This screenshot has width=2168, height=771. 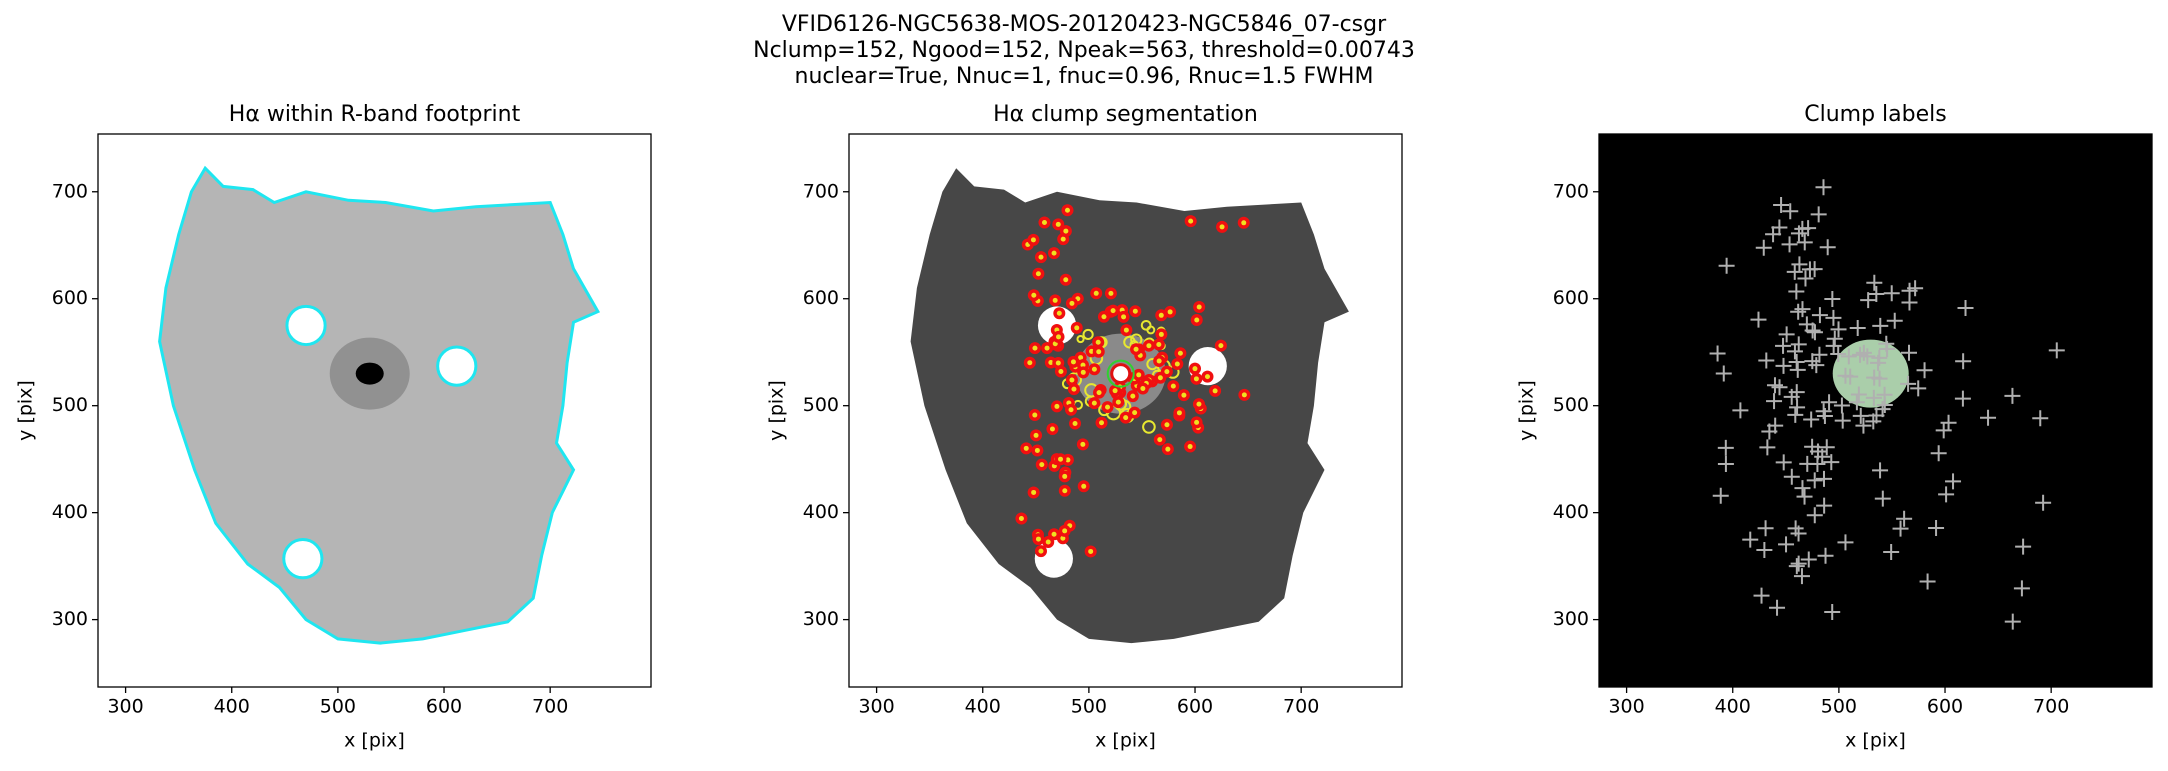 What do you see at coordinates (1571, 619) in the screenshot?
I see `y-tick-label: 300` at bounding box center [1571, 619].